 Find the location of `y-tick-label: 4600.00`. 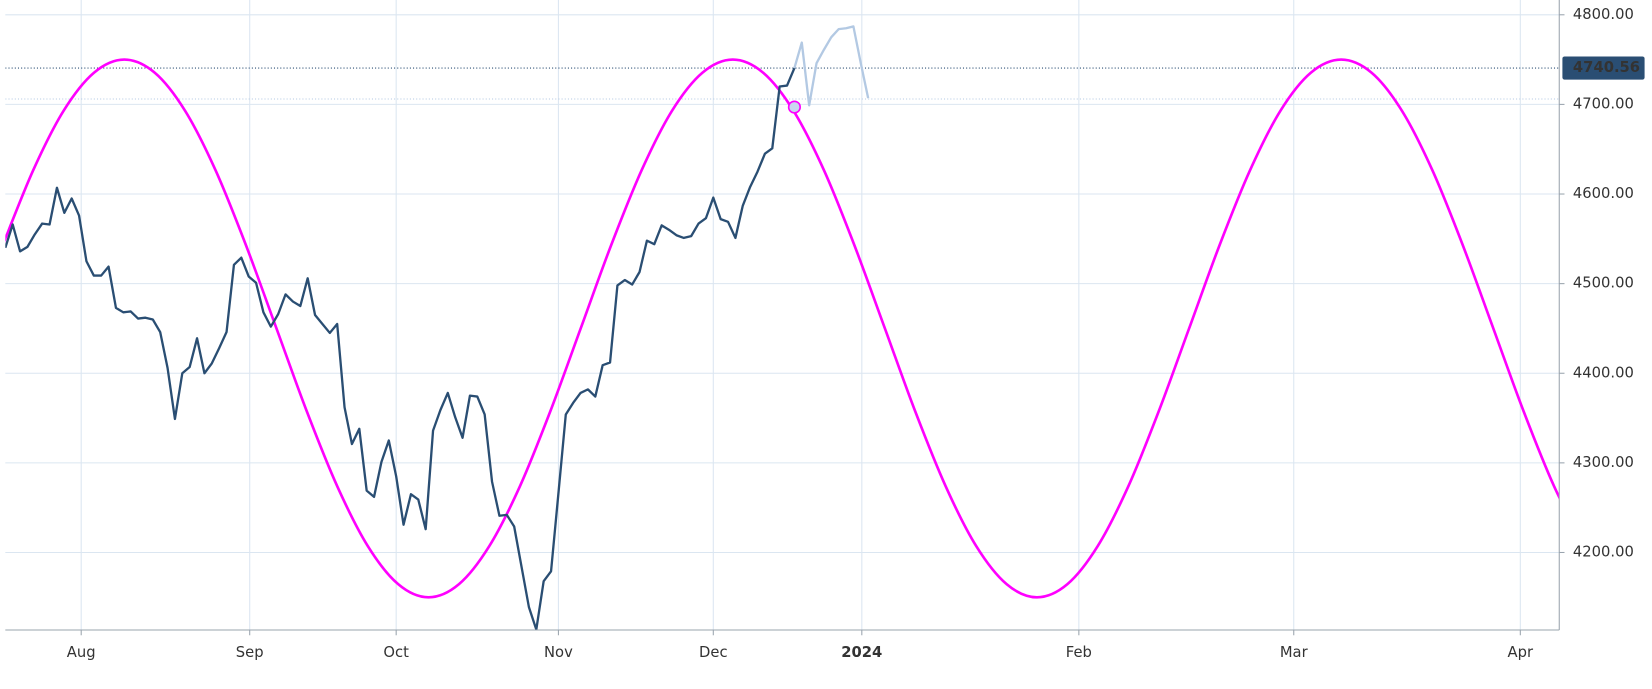

y-tick-label: 4600.00 is located at coordinates (1603, 193).